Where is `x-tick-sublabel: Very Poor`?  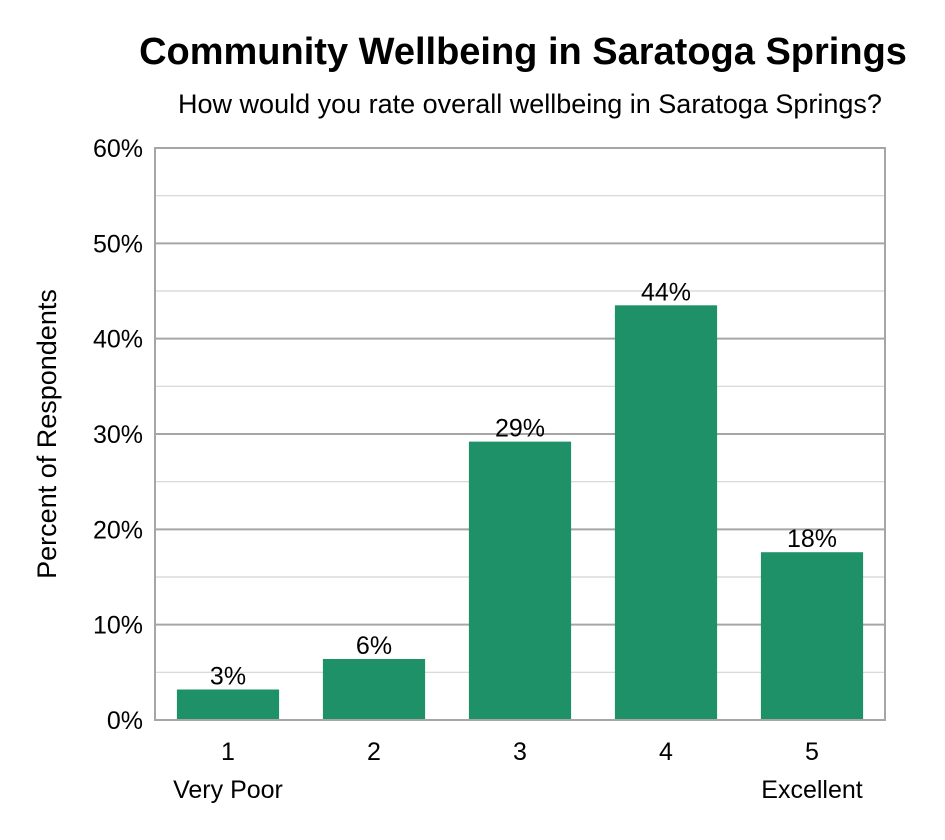 x-tick-sublabel: Very Poor is located at coordinates (228, 790).